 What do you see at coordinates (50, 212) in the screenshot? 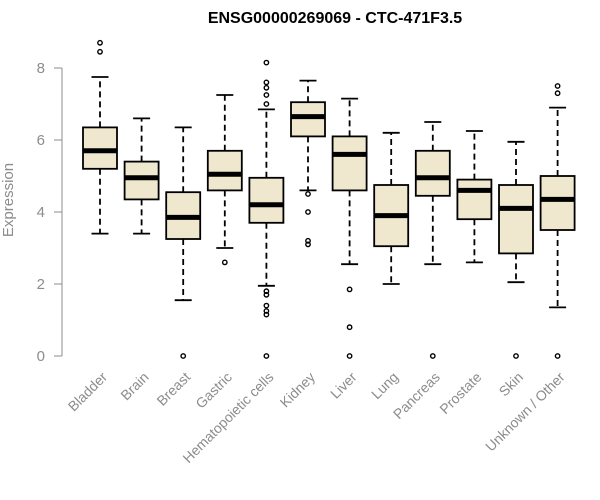
I see `y-axis: 0 2 4 6 8` at bounding box center [50, 212].